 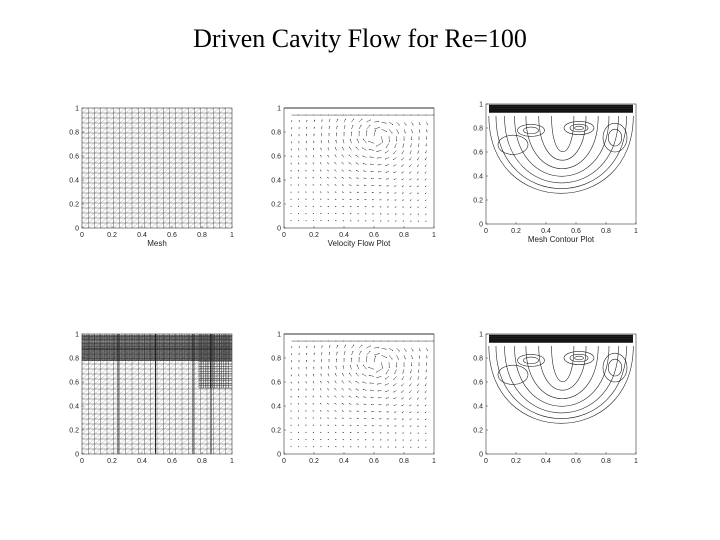 I want to click on x-tick-label: 0.2, so click(x=516, y=231).